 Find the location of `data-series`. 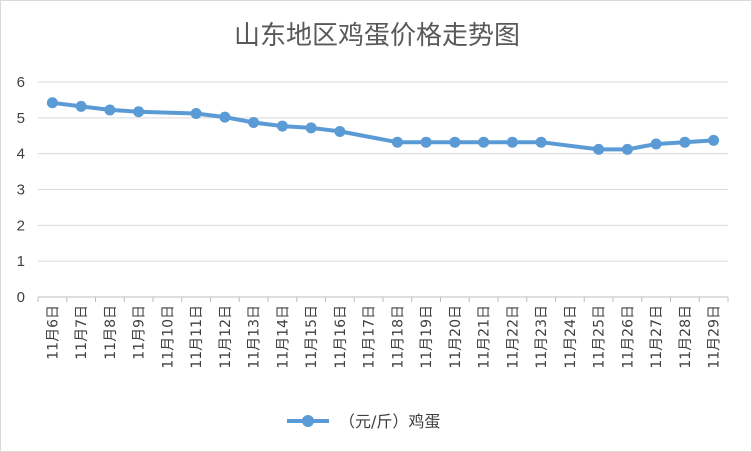

data-series is located at coordinates (383, 126).